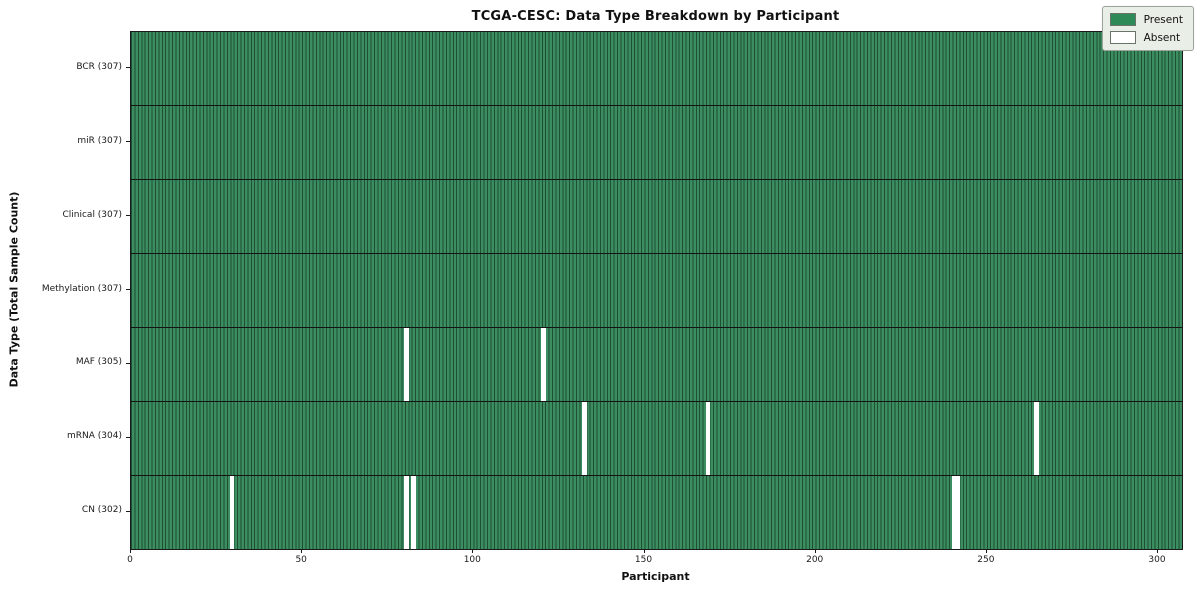 Image resolution: width=1200 pixels, height=600 pixels. What do you see at coordinates (92, 214) in the screenshot?
I see `y-tick-label: Clinical (307)` at bounding box center [92, 214].